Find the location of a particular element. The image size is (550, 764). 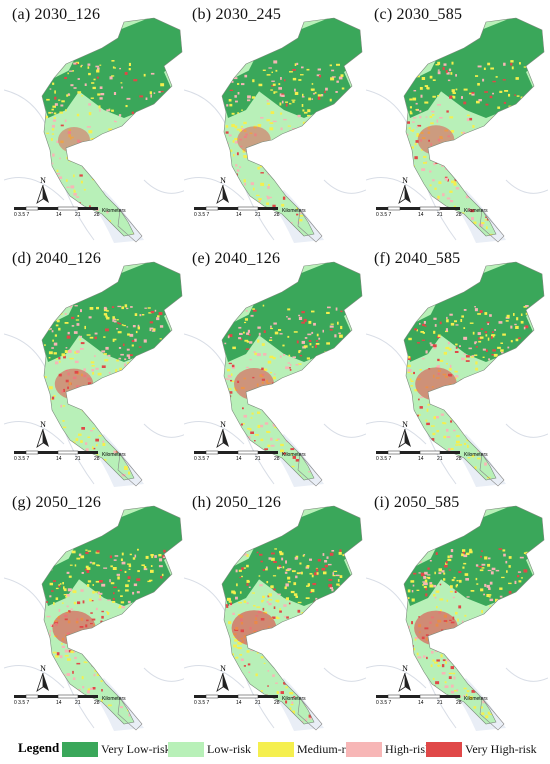

legend-label: Very Low-risk is located at coordinates (136, 748).